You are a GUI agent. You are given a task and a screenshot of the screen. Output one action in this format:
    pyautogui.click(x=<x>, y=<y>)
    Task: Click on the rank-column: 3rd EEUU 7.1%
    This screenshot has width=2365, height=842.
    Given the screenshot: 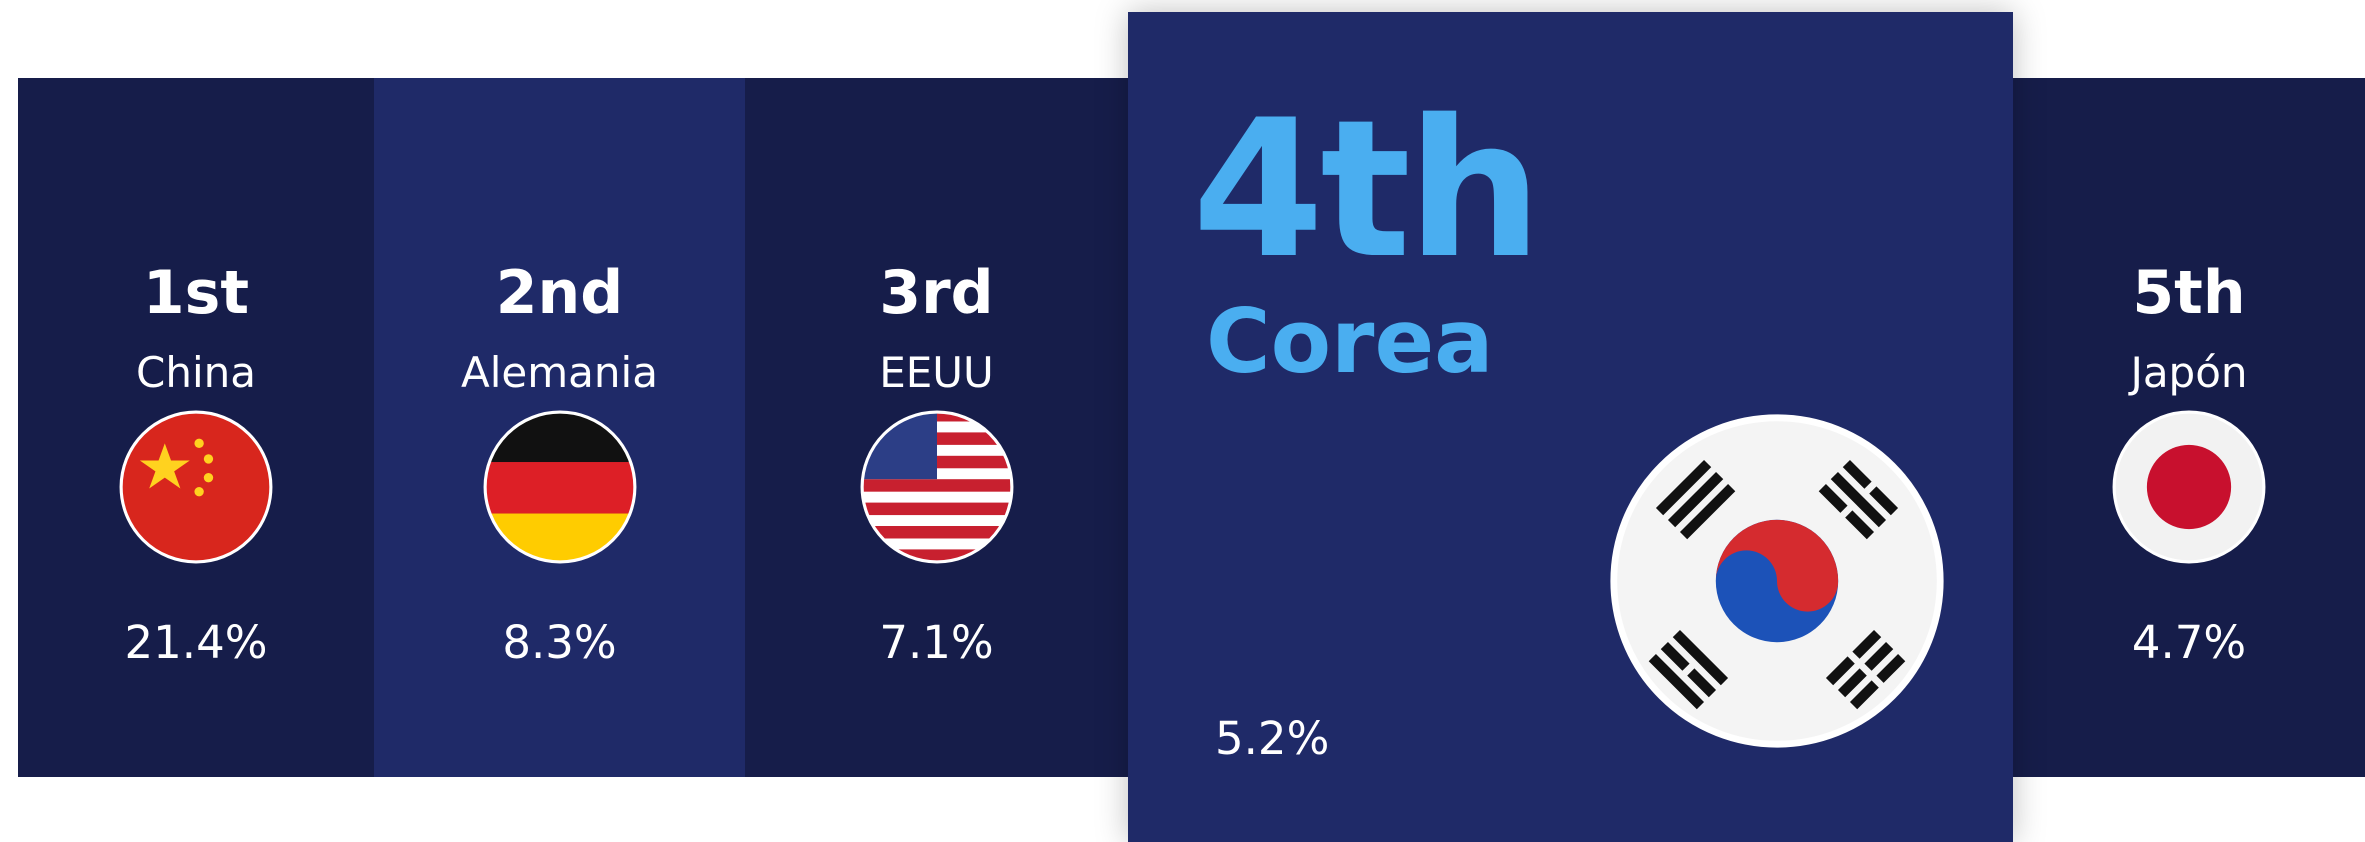 What is the action you would take?
    pyautogui.click(x=936, y=427)
    